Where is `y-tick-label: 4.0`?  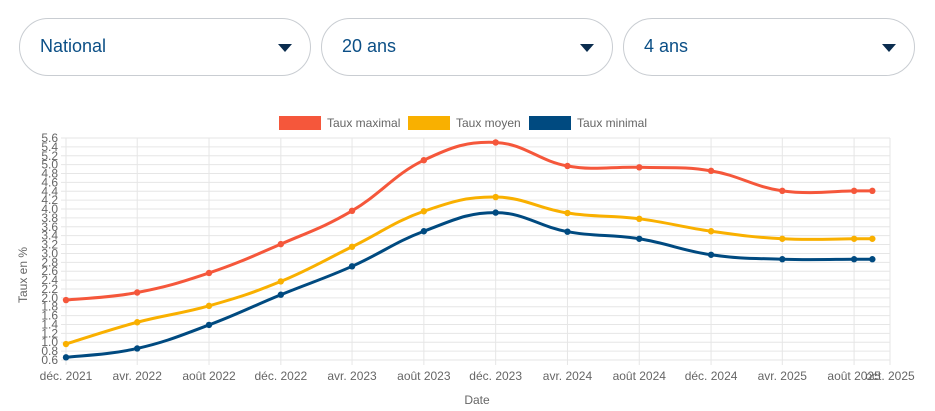
y-tick-label: 4.0 is located at coordinates (49, 209).